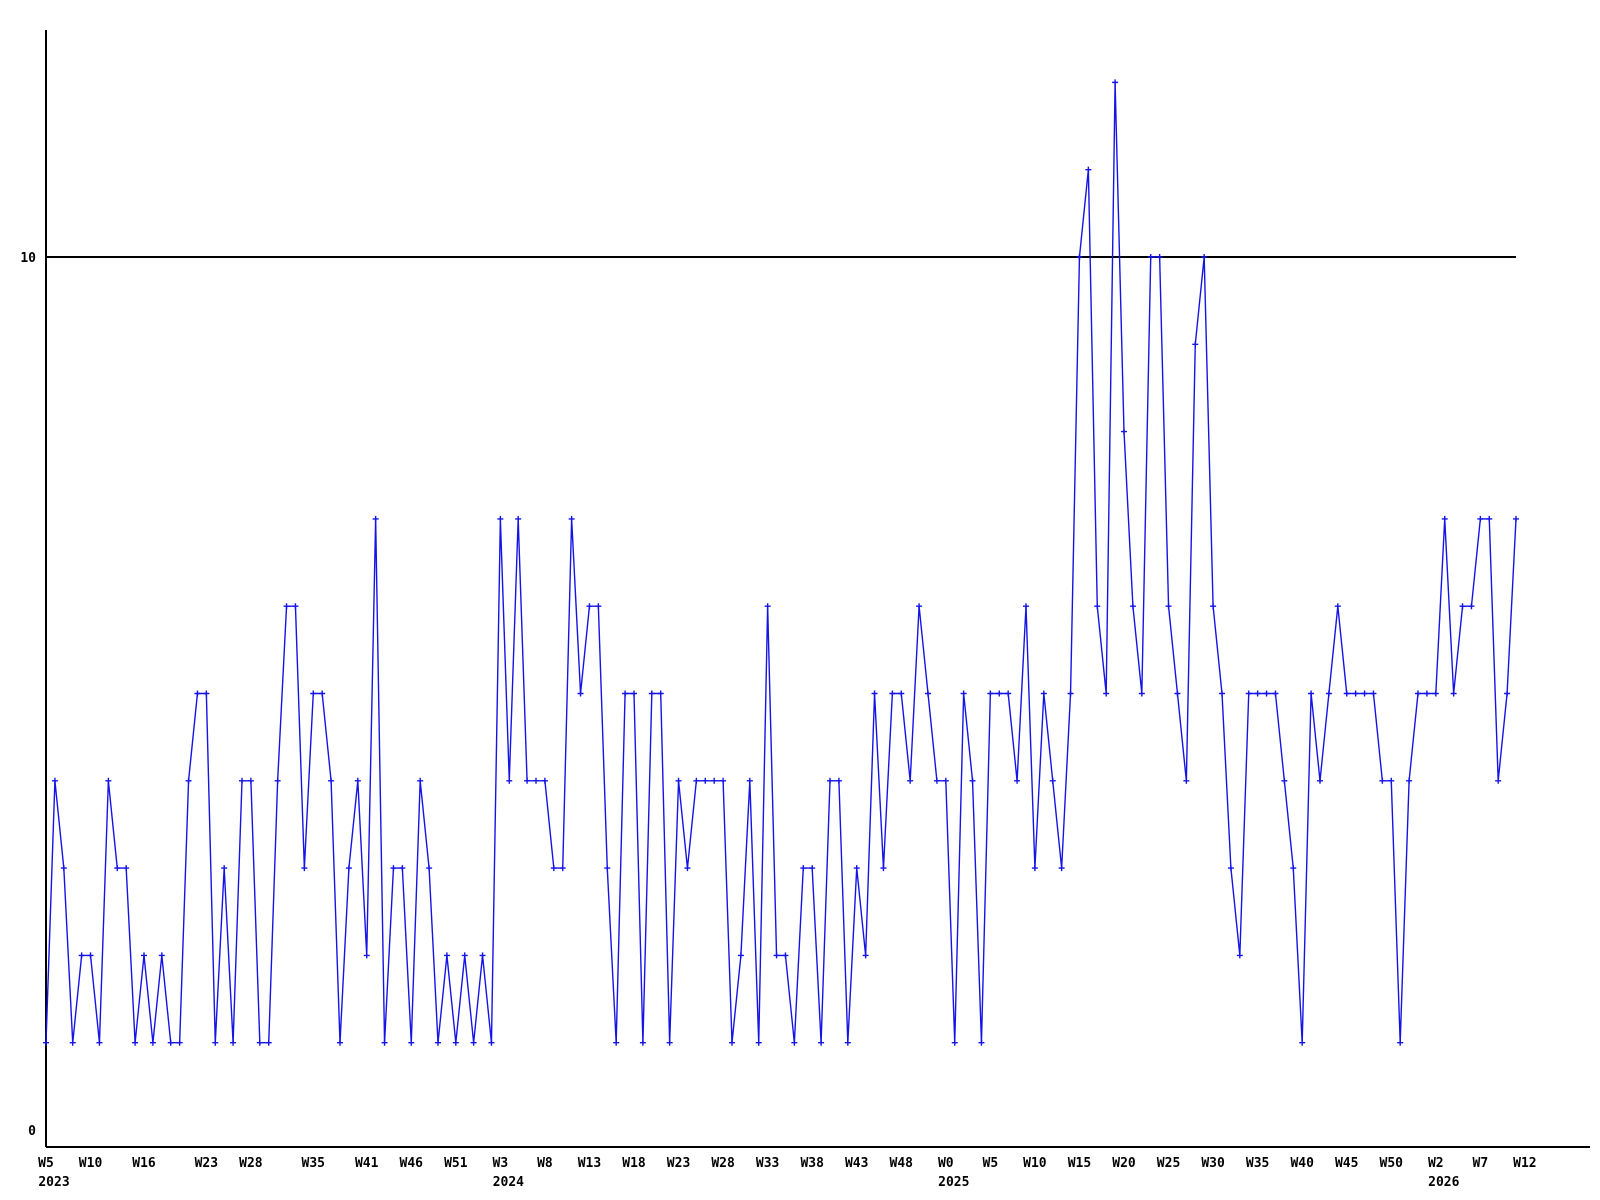 The width and height of the screenshot is (1600, 1200). I want to click on x-tick-label: W10, so click(91, 1163).